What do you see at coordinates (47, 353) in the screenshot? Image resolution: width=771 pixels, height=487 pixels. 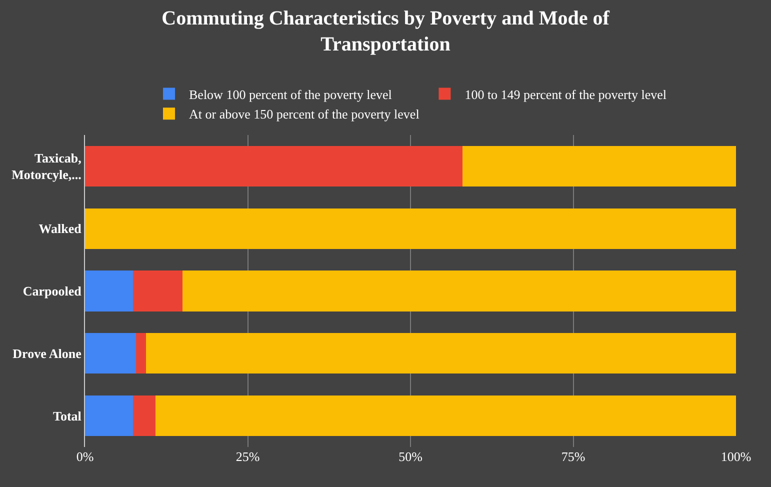 I see `y-tick-label: Drove Alone` at bounding box center [47, 353].